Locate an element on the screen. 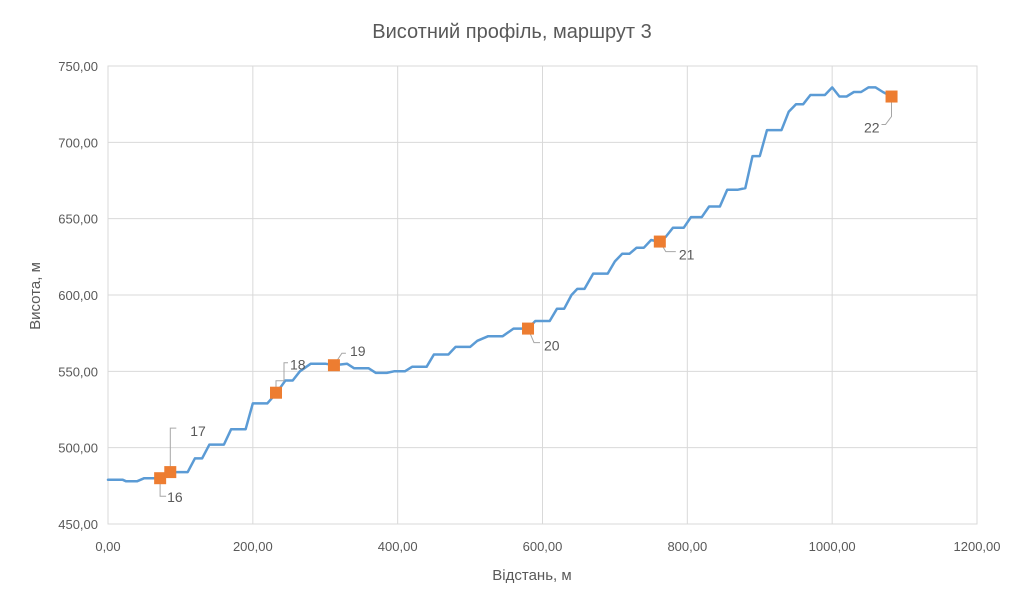  marker-label-20: 20 is located at coordinates (552, 346).